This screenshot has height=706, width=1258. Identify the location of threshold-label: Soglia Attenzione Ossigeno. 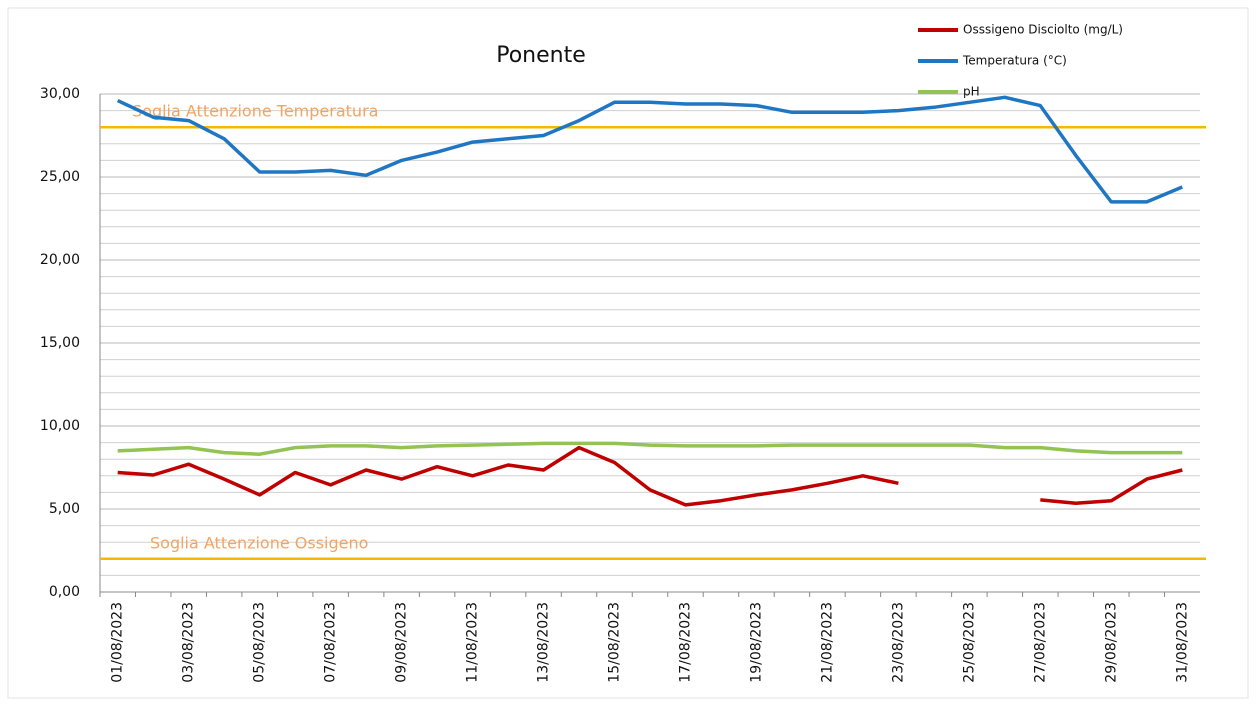
(259, 542).